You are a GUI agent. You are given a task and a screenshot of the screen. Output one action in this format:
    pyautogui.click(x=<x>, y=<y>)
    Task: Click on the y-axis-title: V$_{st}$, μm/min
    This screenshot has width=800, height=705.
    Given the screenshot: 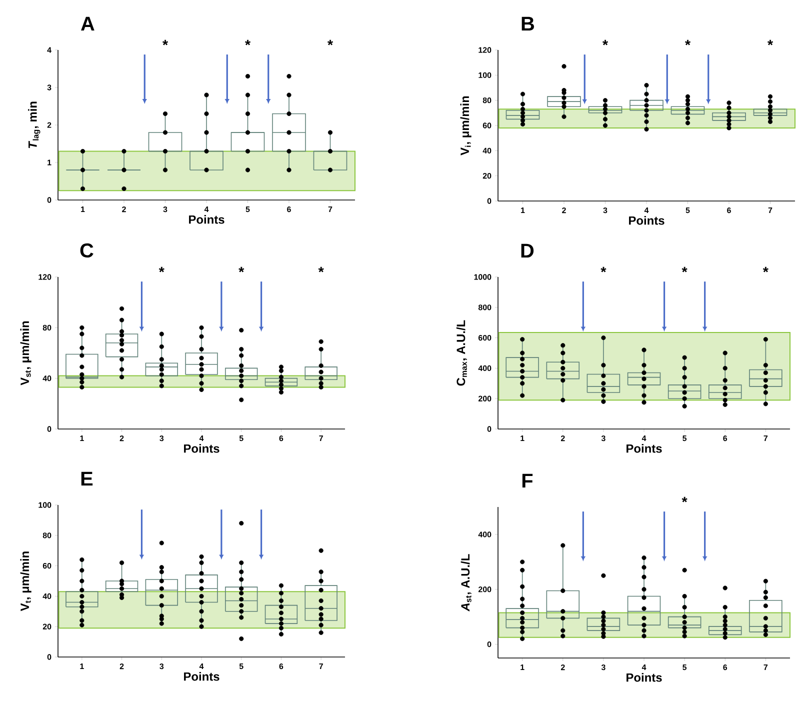 What is the action you would take?
    pyautogui.click(x=26, y=353)
    